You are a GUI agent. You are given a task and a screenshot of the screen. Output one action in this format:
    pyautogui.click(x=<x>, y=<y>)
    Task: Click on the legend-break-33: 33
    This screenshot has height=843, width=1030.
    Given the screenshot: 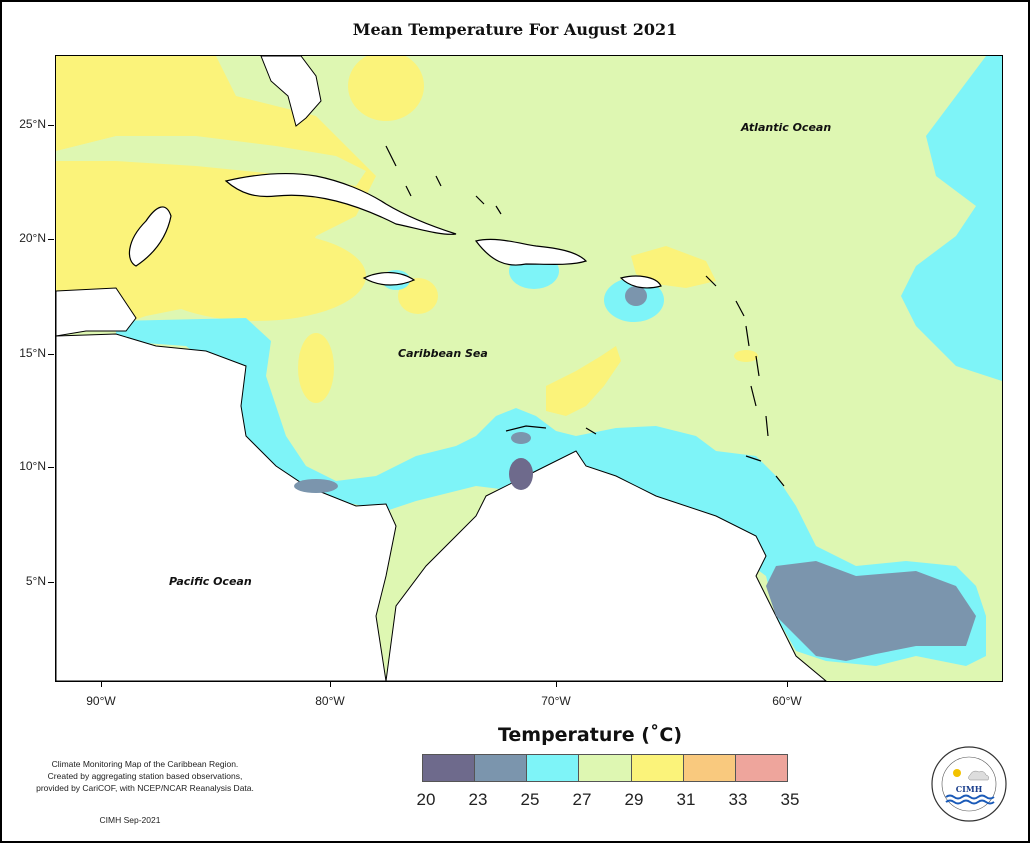 What is the action you would take?
    pyautogui.click(x=738, y=799)
    